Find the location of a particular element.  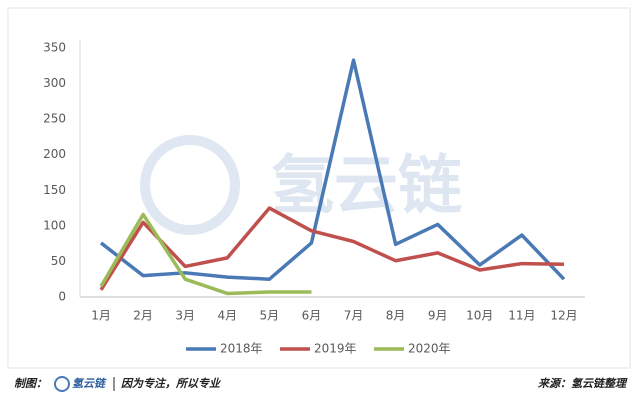

y-tick-label: 150 is located at coordinates (54, 190).